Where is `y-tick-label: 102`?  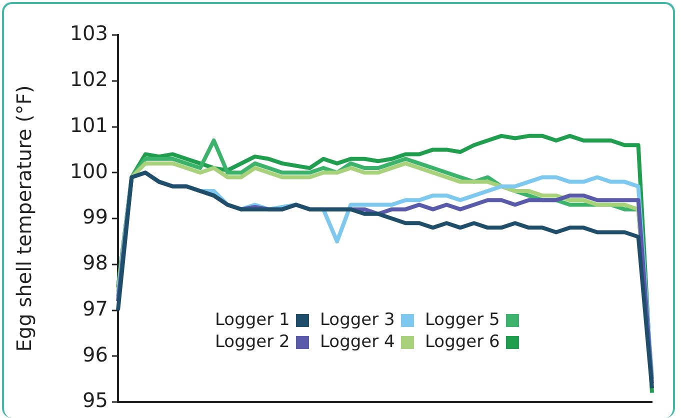
y-tick-label: 102 is located at coordinates (89, 79).